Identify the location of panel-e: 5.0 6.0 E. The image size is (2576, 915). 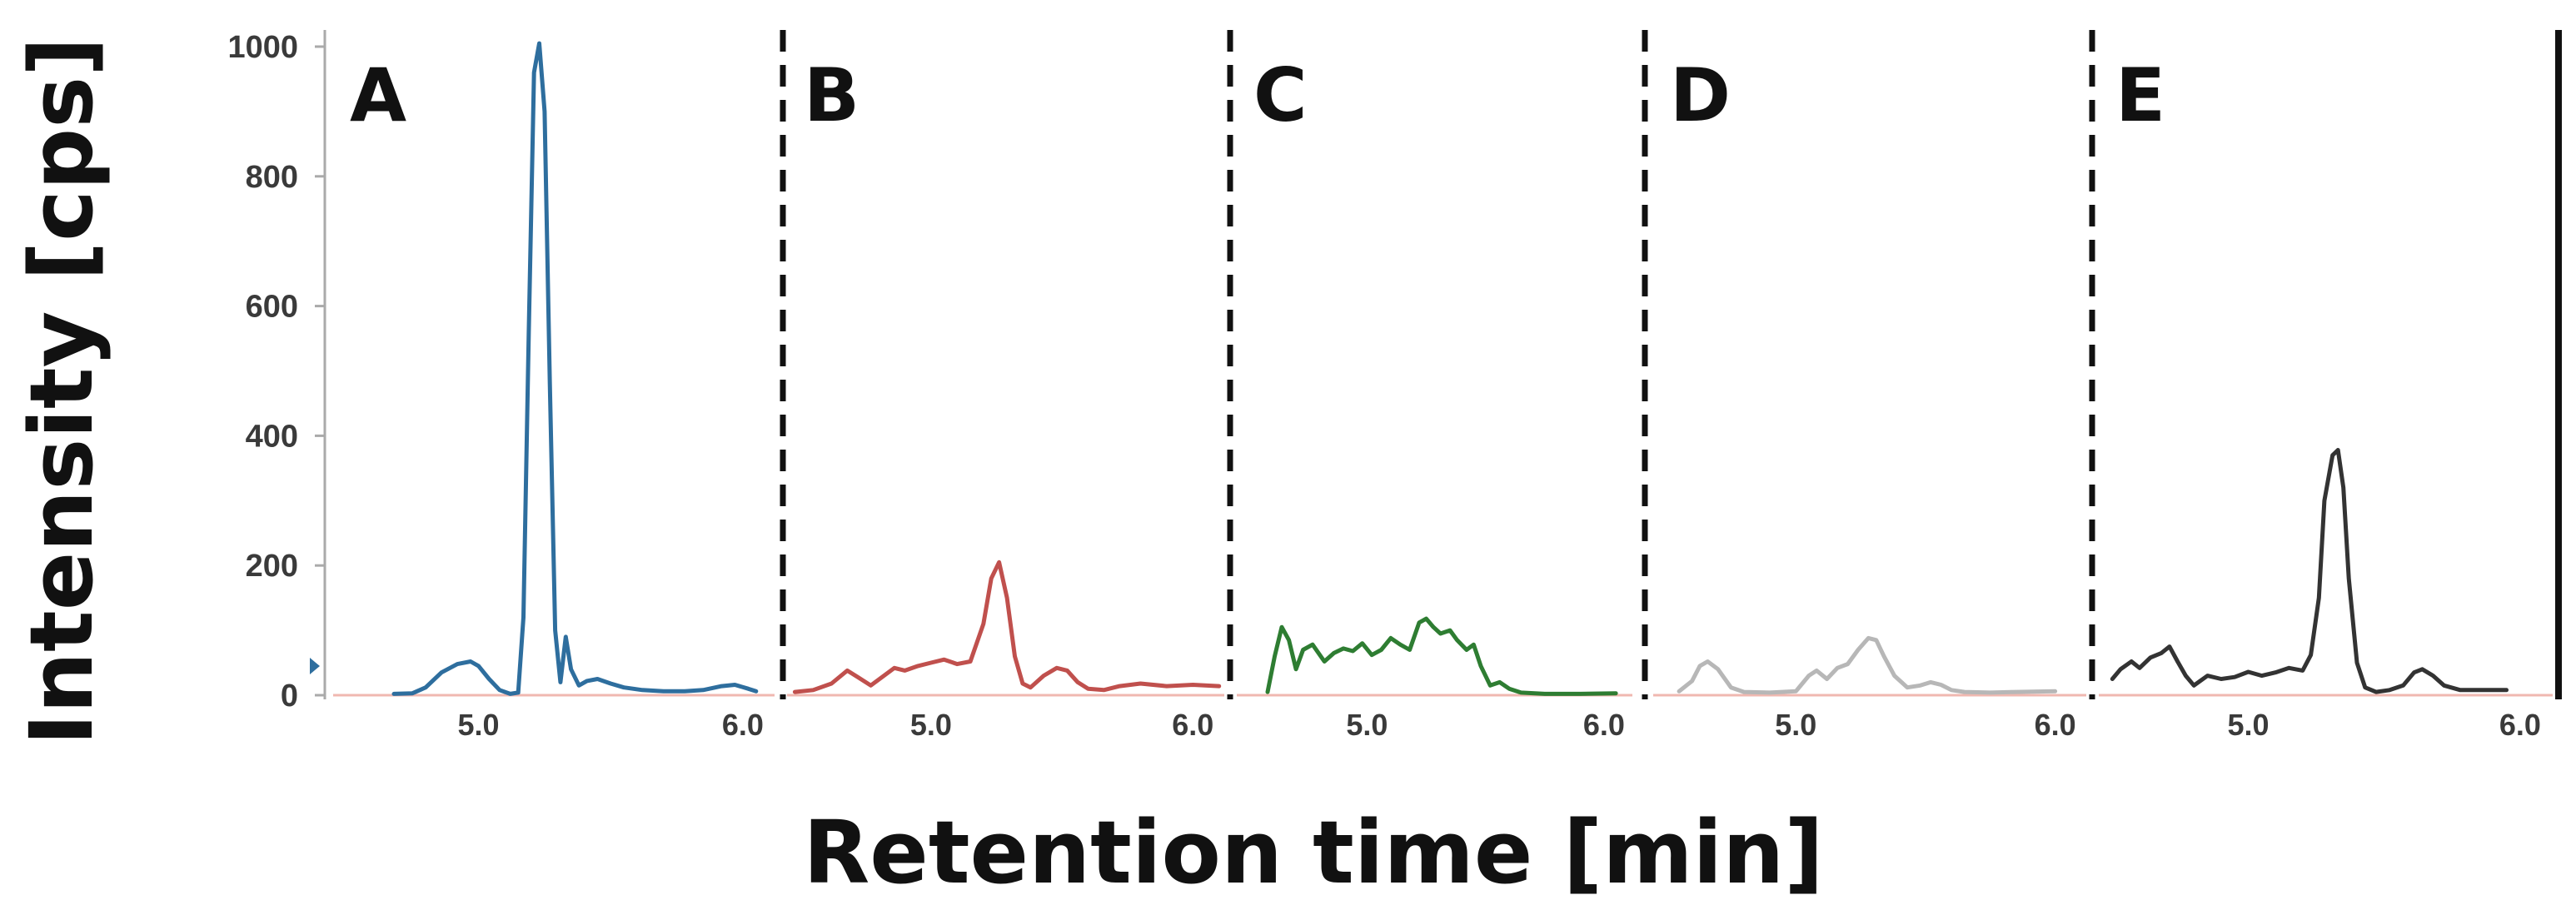
(2326, 397).